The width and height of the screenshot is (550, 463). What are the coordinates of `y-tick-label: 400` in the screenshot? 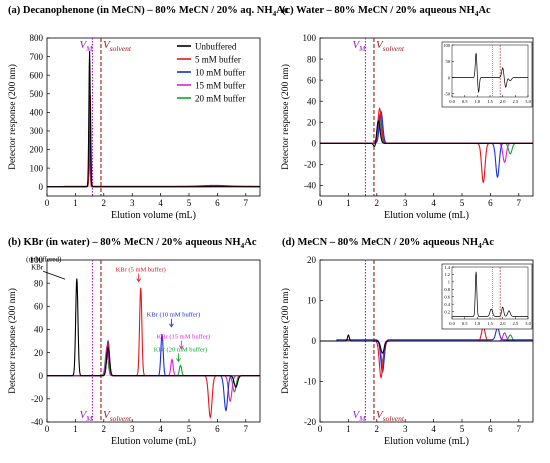 It's located at (37, 113).